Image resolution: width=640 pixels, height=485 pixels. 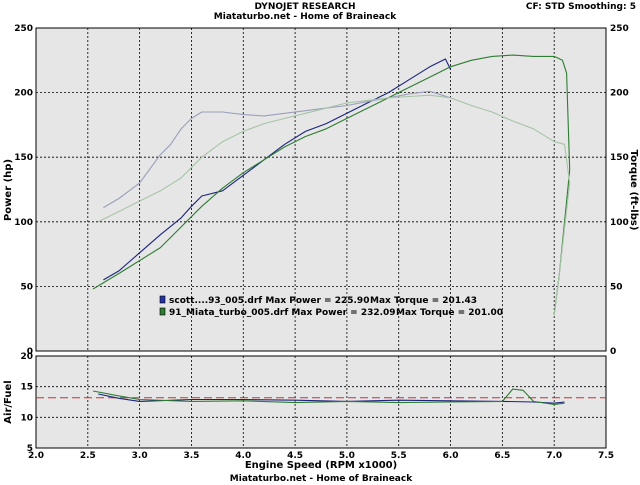 I want to click on torque-tick-label: 0, so click(x=613, y=352).